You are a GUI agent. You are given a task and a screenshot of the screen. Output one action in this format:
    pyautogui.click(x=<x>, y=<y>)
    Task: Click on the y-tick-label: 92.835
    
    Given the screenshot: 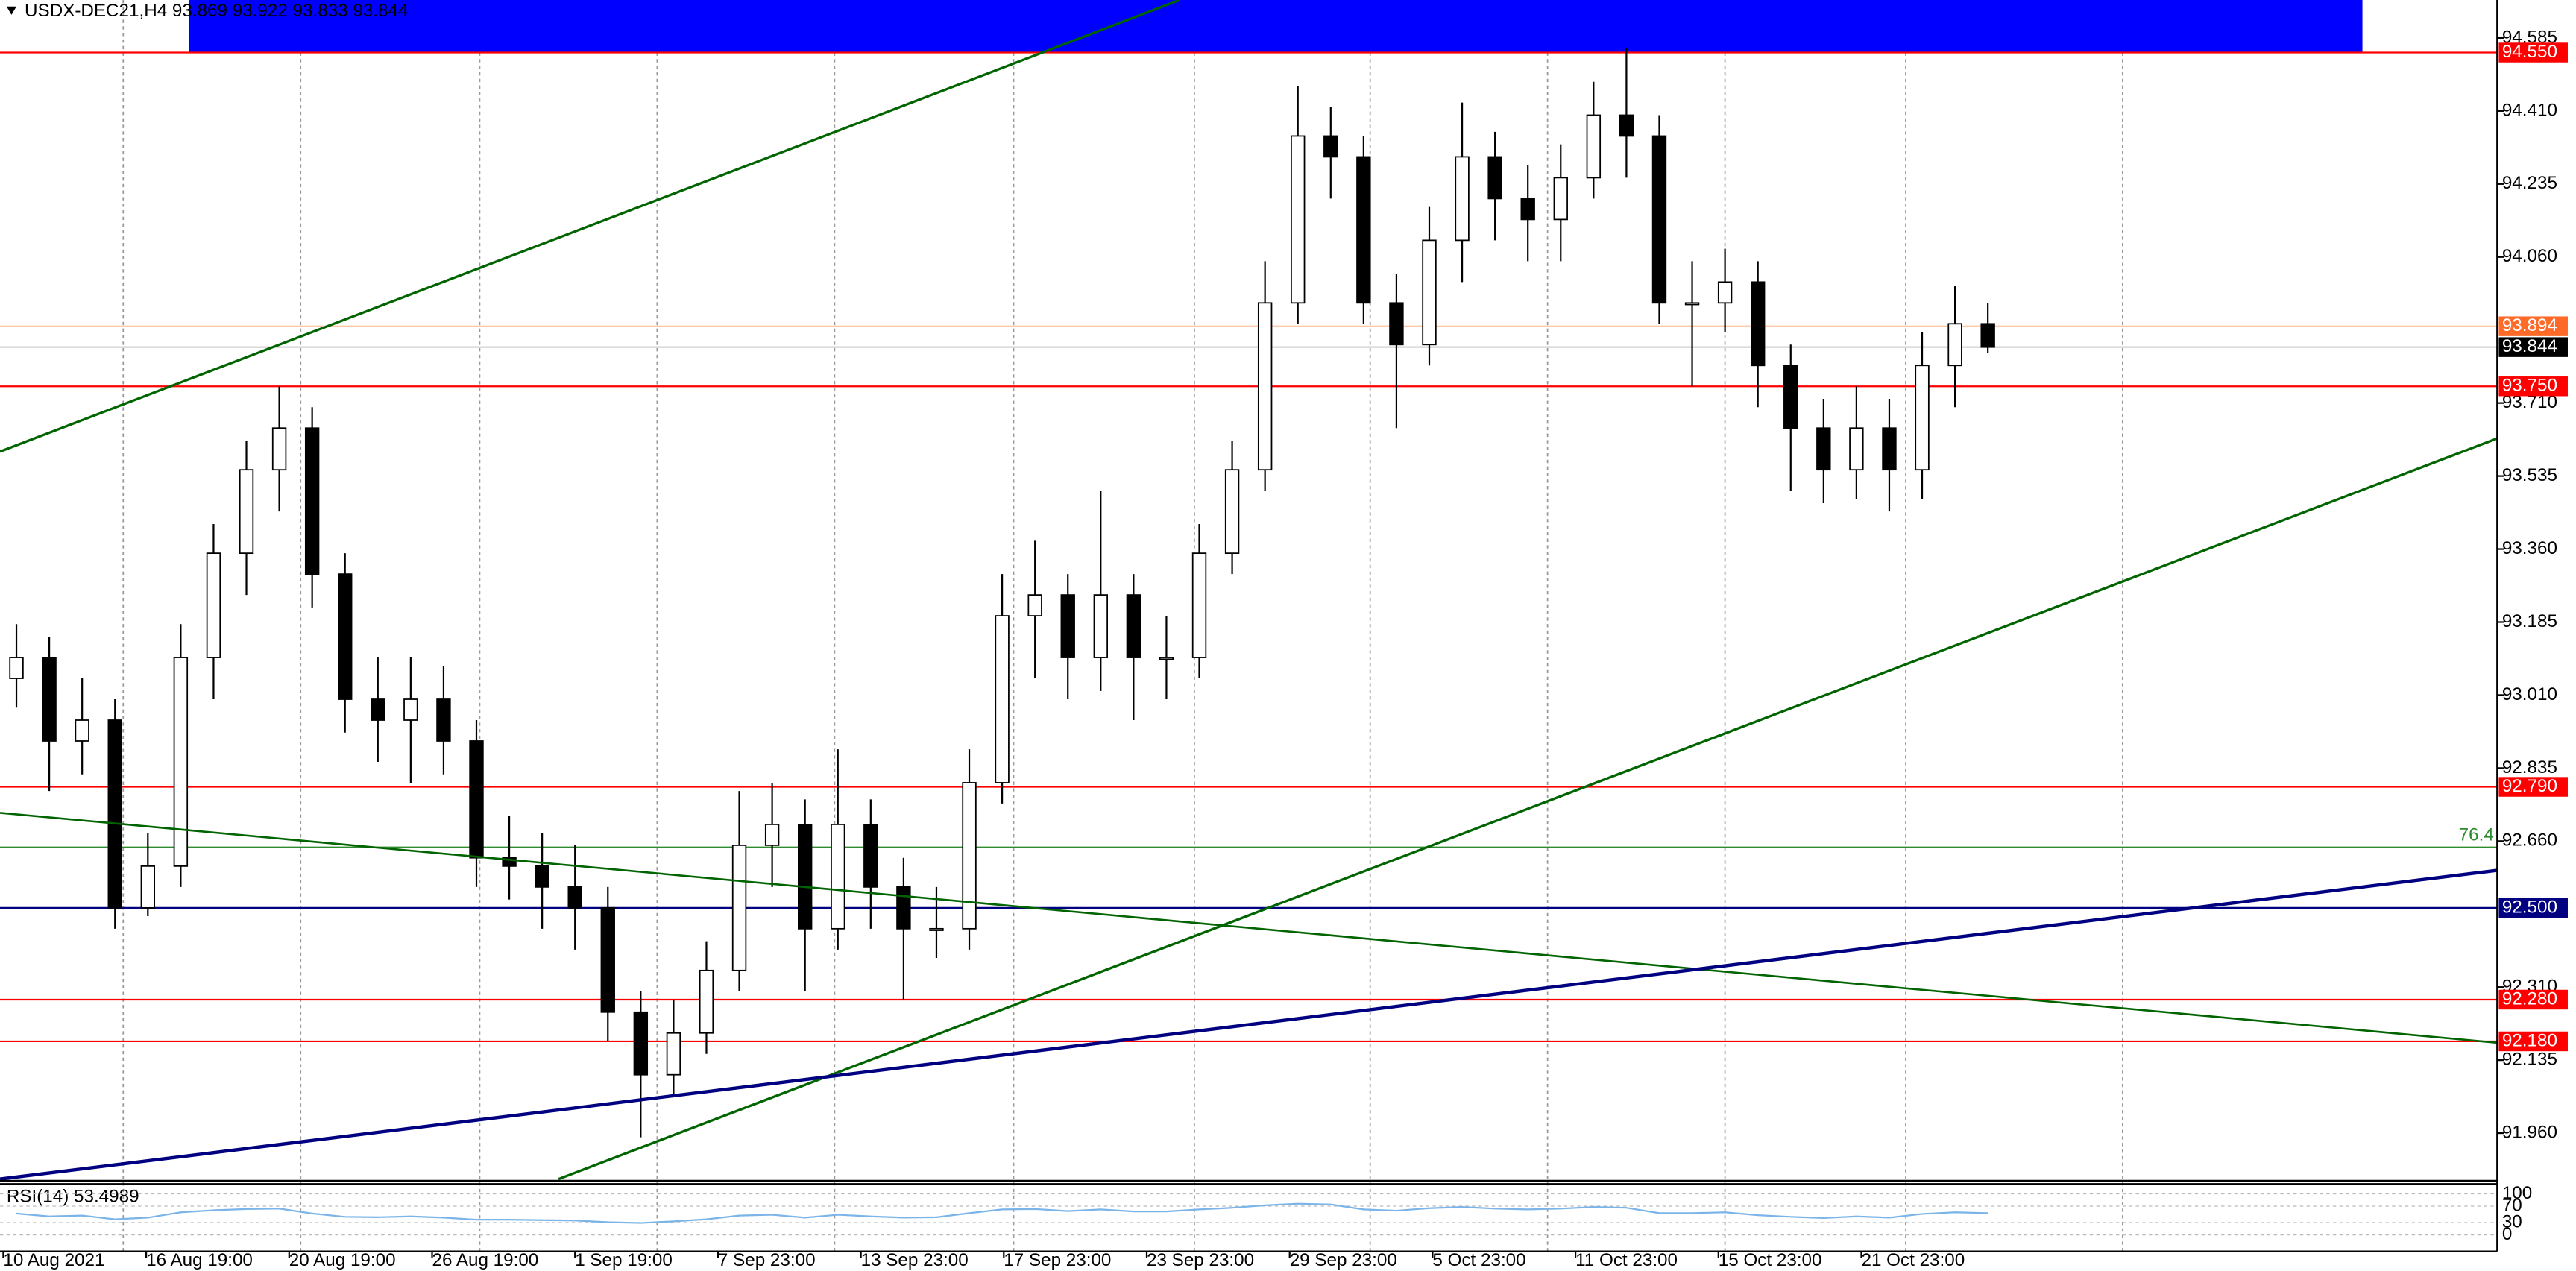 What is the action you would take?
    pyautogui.click(x=2529, y=768)
    